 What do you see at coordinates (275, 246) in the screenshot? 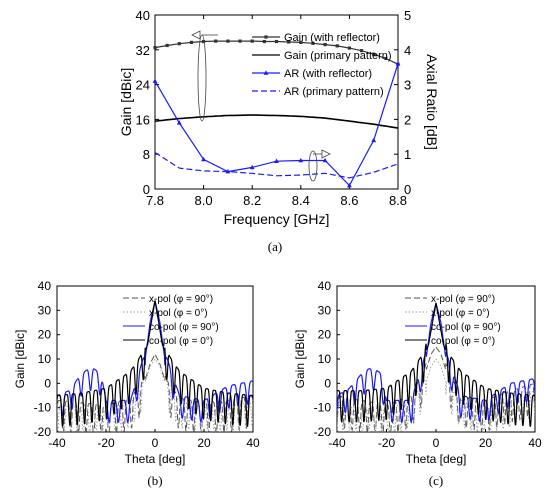
I see `caption: (a)` at bounding box center [275, 246].